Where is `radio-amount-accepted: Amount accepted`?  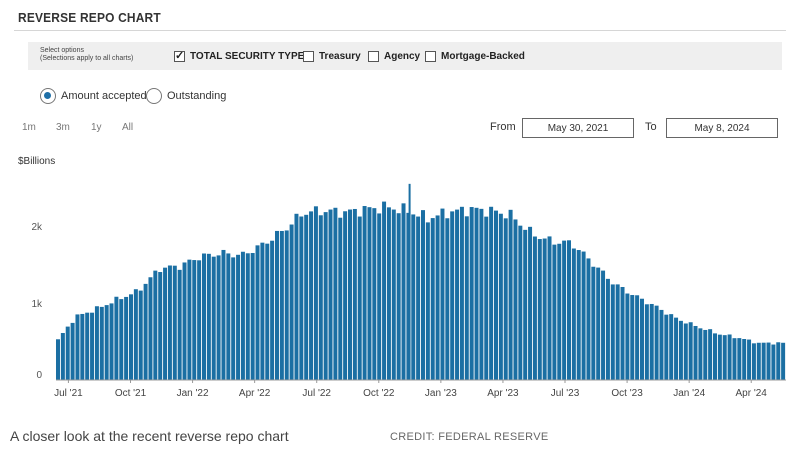
radio-amount-accepted: Amount accepted is located at coordinates (93, 96).